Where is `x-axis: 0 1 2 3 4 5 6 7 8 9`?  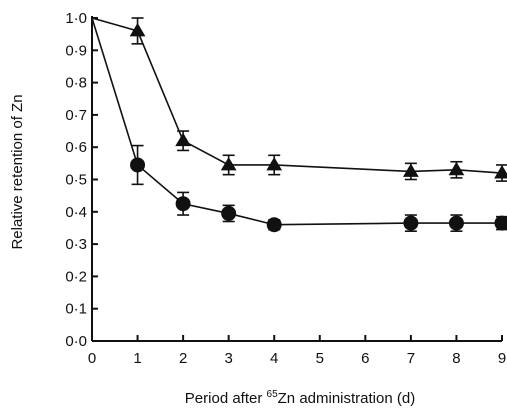
x-axis: 0 1 2 3 4 5 6 7 8 9 is located at coordinates (297, 351).